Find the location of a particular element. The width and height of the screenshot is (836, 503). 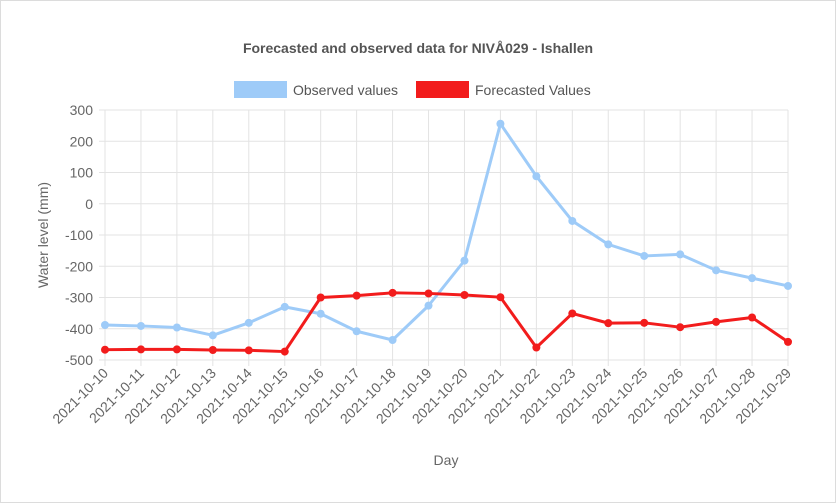

legend: Observed values Forecasted Values is located at coordinates (412, 89).